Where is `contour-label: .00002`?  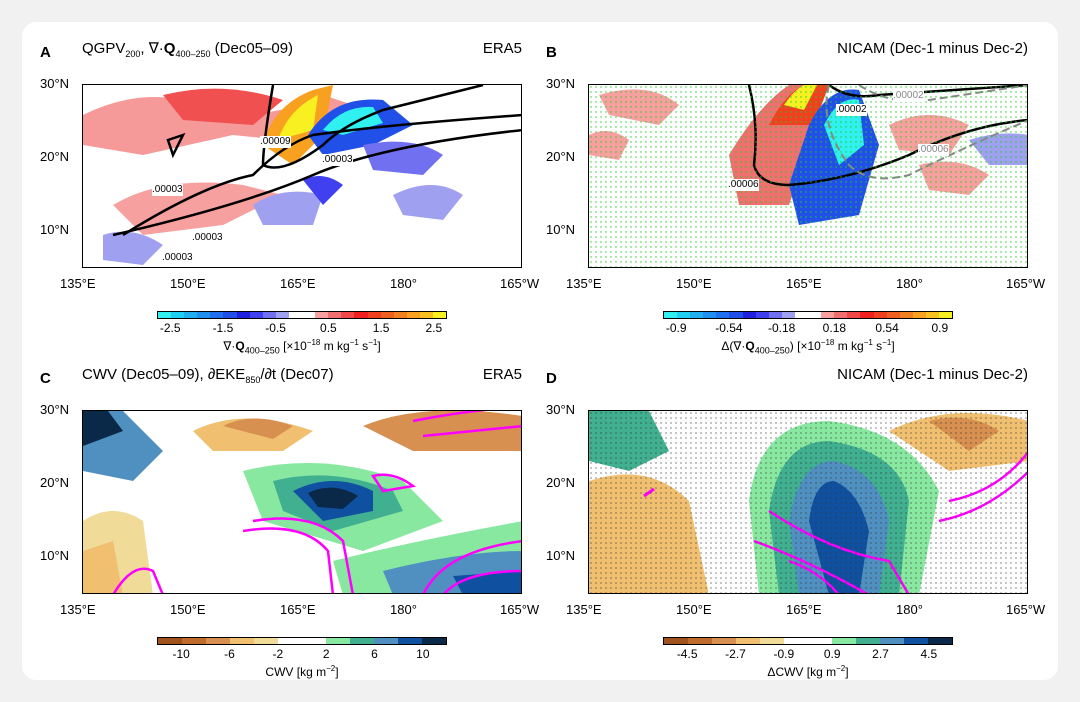
contour-label: .00002 is located at coordinates (851, 110).